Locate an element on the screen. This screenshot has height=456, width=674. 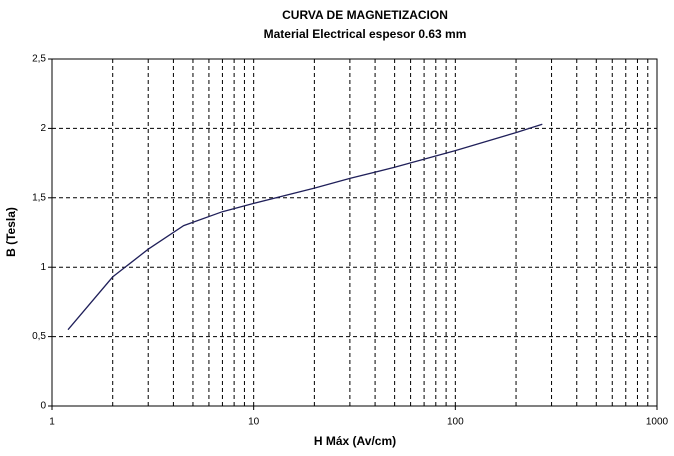
x-tick-label: 10 is located at coordinates (254, 422).